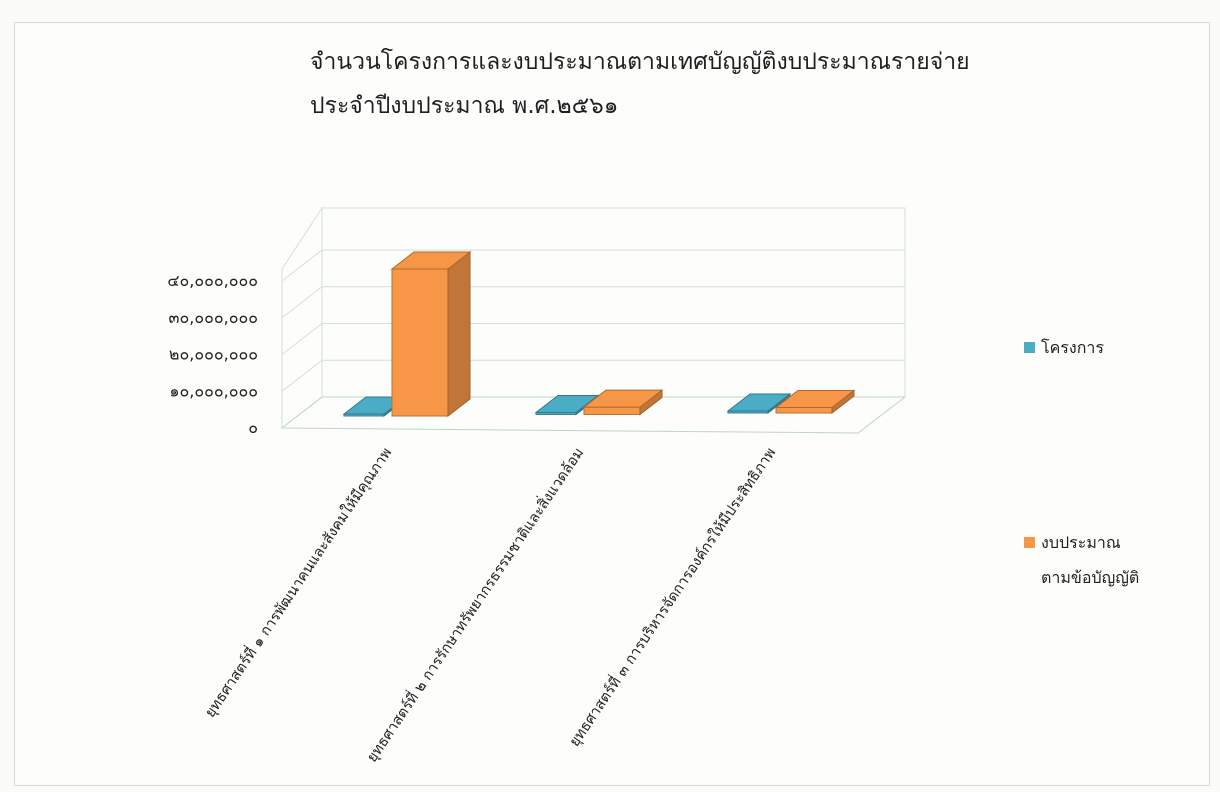 The width and height of the screenshot is (1220, 792). Describe the element at coordinates (213, 317) in the screenshot. I see `y-tick-label: ๓๐,๐๐๐,๐๐๐` at that location.